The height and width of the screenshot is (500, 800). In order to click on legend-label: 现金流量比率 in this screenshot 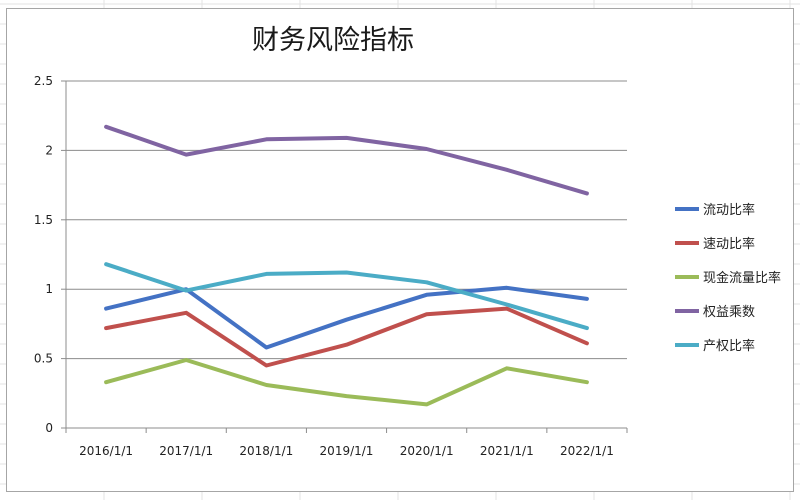, I will do `click(742, 278)`.